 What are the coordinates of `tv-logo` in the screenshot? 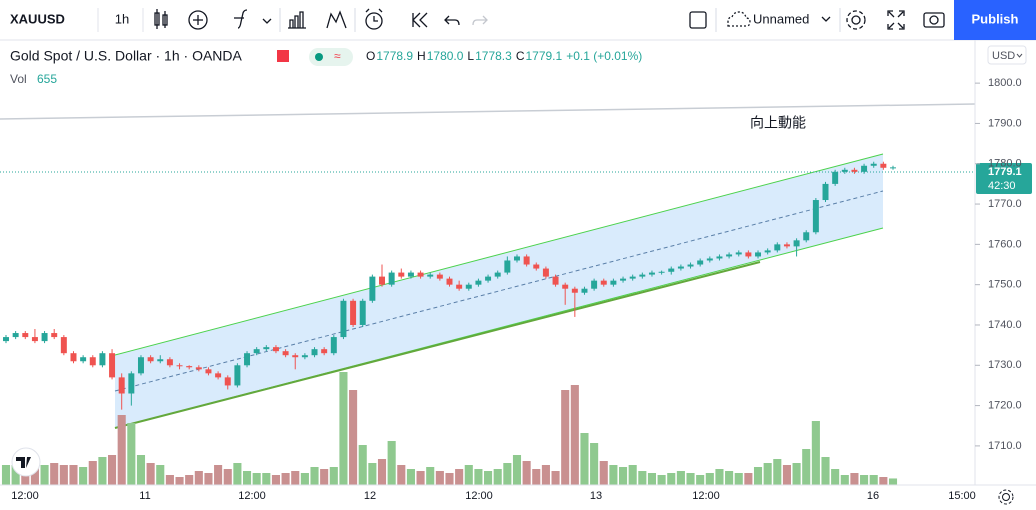 It's located at (26, 462).